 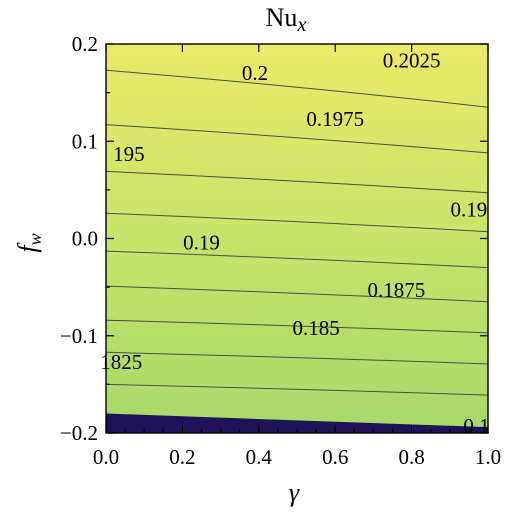 I want to click on dark-region-fill, so click(x=297, y=423).